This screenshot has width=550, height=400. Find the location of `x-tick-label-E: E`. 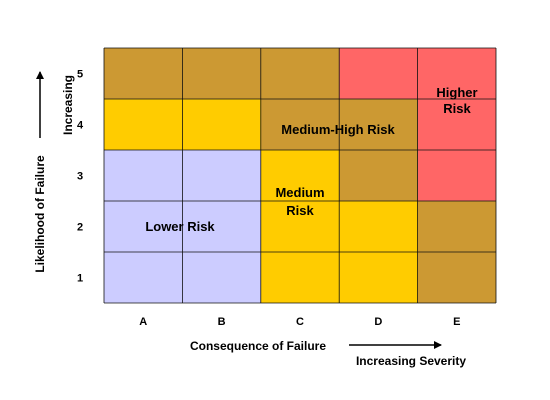

x-tick-label-E: E is located at coordinates (456, 322).